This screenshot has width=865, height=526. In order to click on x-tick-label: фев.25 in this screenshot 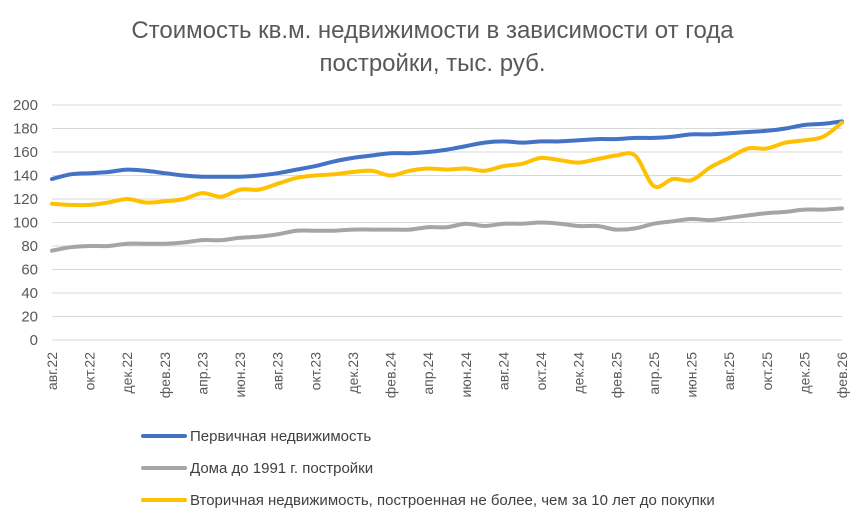, I will do `click(616, 375)`.